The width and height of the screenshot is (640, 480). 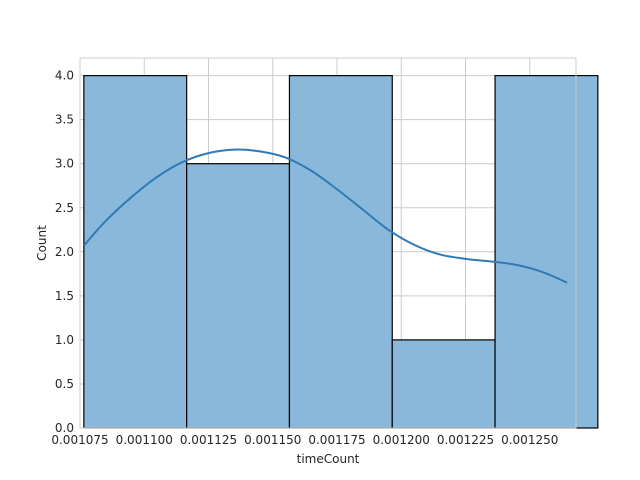 I want to click on x-tick-label-0: 0.001075, so click(x=79, y=440).